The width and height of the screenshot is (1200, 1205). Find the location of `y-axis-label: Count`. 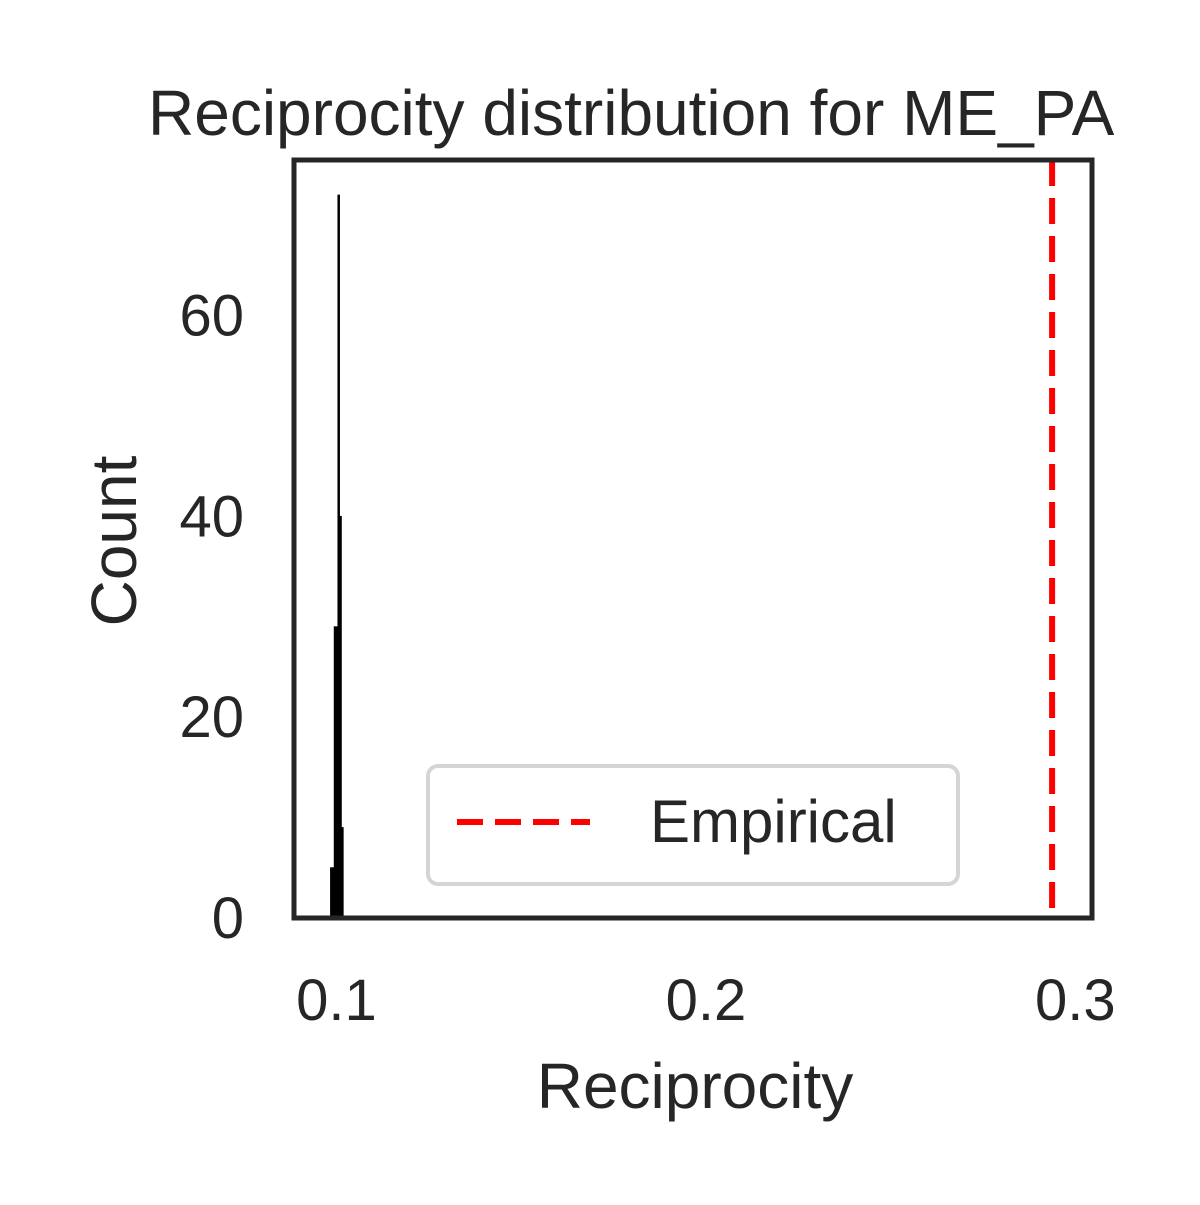

y-axis-label: Count is located at coordinates (114, 540).